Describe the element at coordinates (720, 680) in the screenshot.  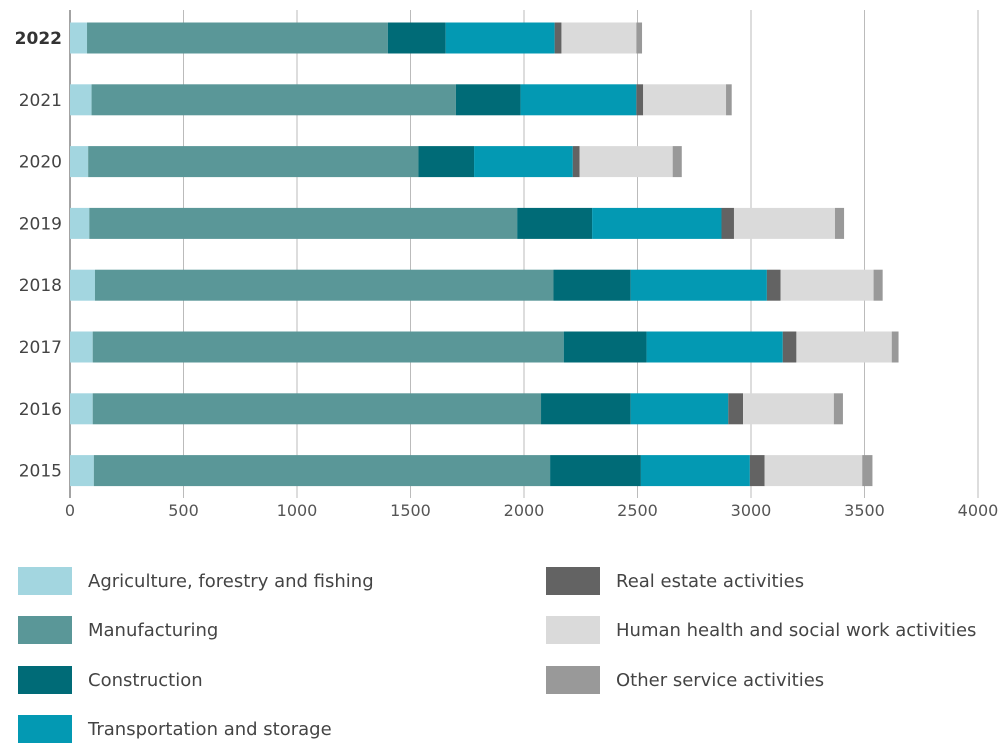
I see `legend-label: Other service activities` at that location.